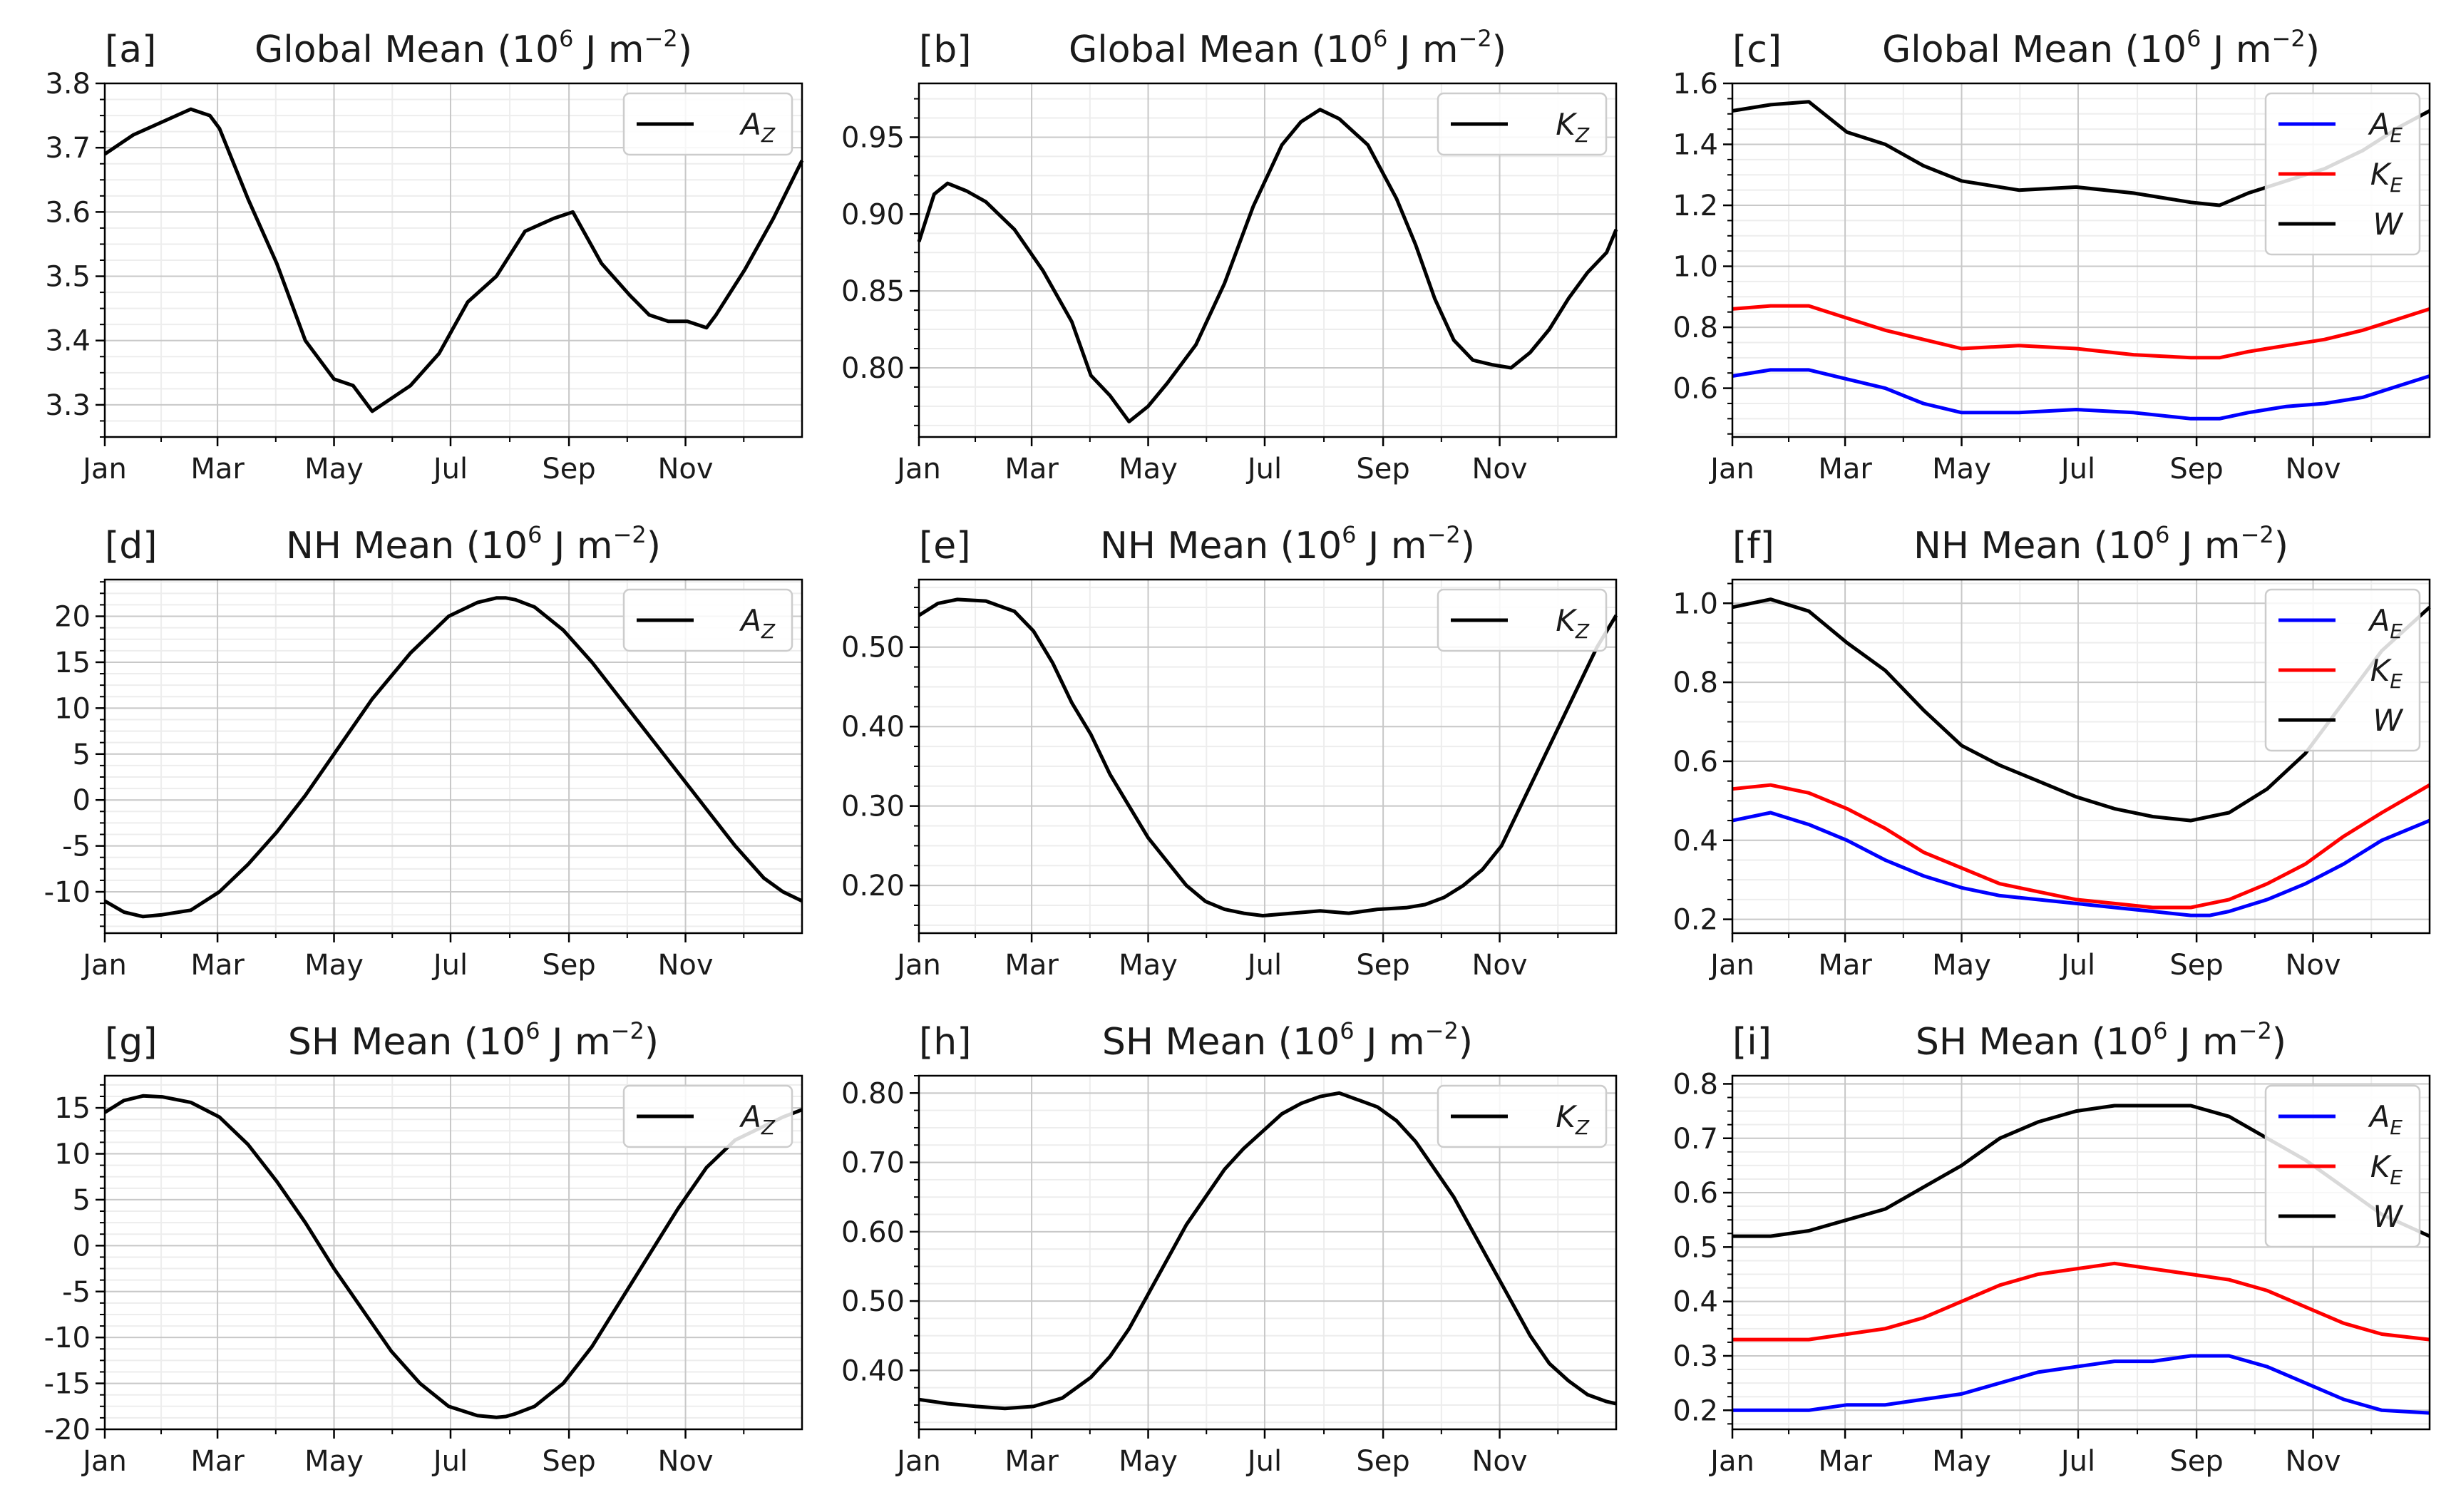  What do you see at coordinates (1695, 206) in the screenshot?
I see `y-tick-label: 1.2` at bounding box center [1695, 206].